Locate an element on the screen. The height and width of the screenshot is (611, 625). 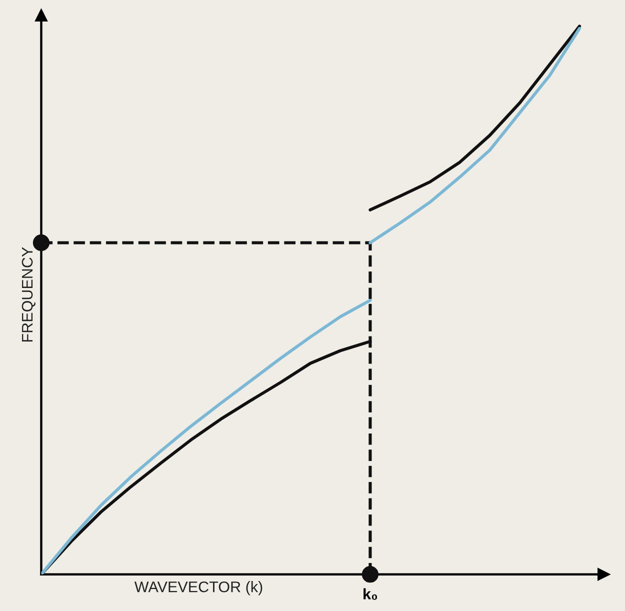
x-axis-title: WAVEVECTOR (k) is located at coordinates (198, 588).